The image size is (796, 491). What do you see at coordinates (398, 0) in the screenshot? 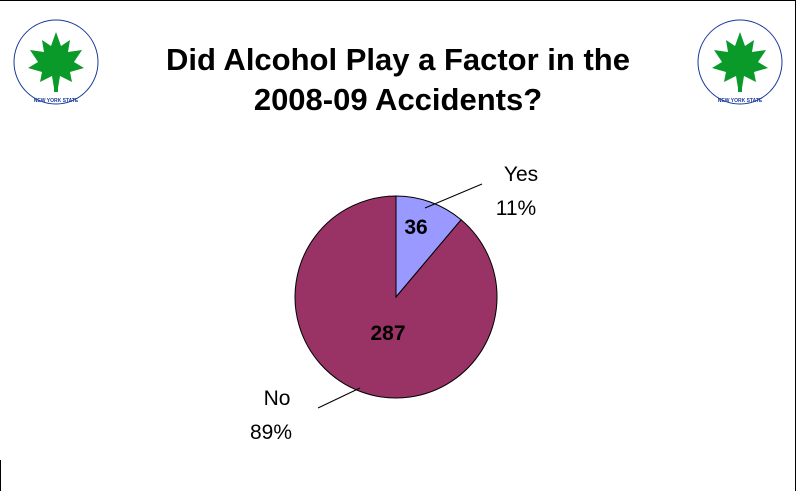
I see `frame-top-border` at bounding box center [398, 0].